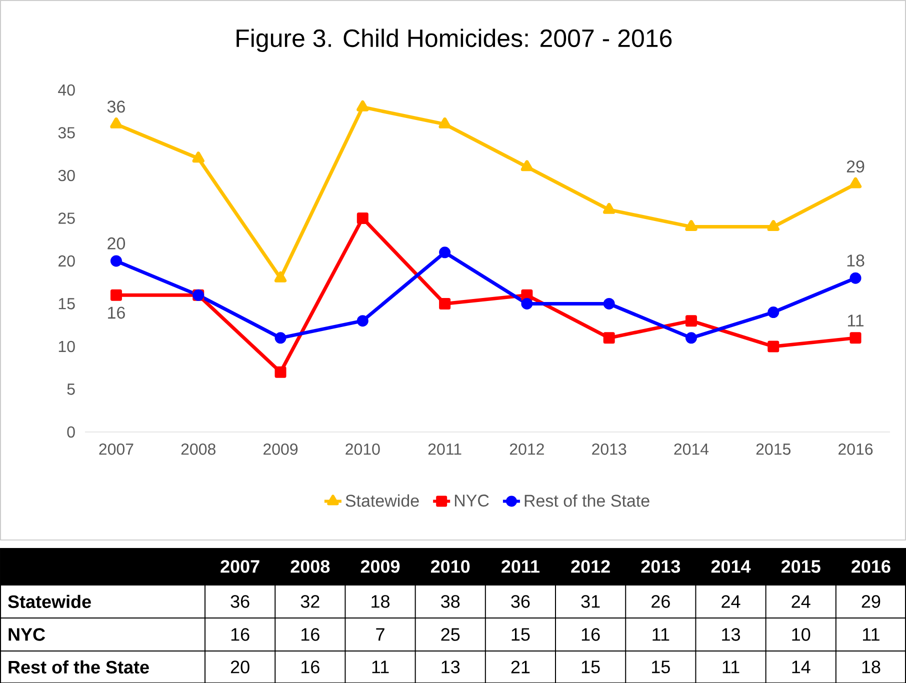 The width and height of the screenshot is (906, 683). What do you see at coordinates (66, 132) in the screenshot?
I see `y-tick-label: 35` at bounding box center [66, 132].